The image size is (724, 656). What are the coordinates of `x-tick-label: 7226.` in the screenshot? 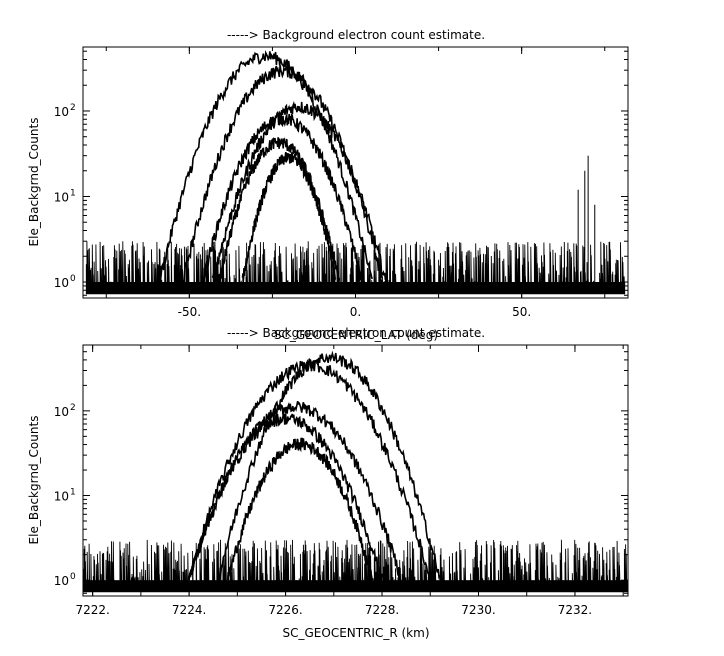 It's located at (285, 610).